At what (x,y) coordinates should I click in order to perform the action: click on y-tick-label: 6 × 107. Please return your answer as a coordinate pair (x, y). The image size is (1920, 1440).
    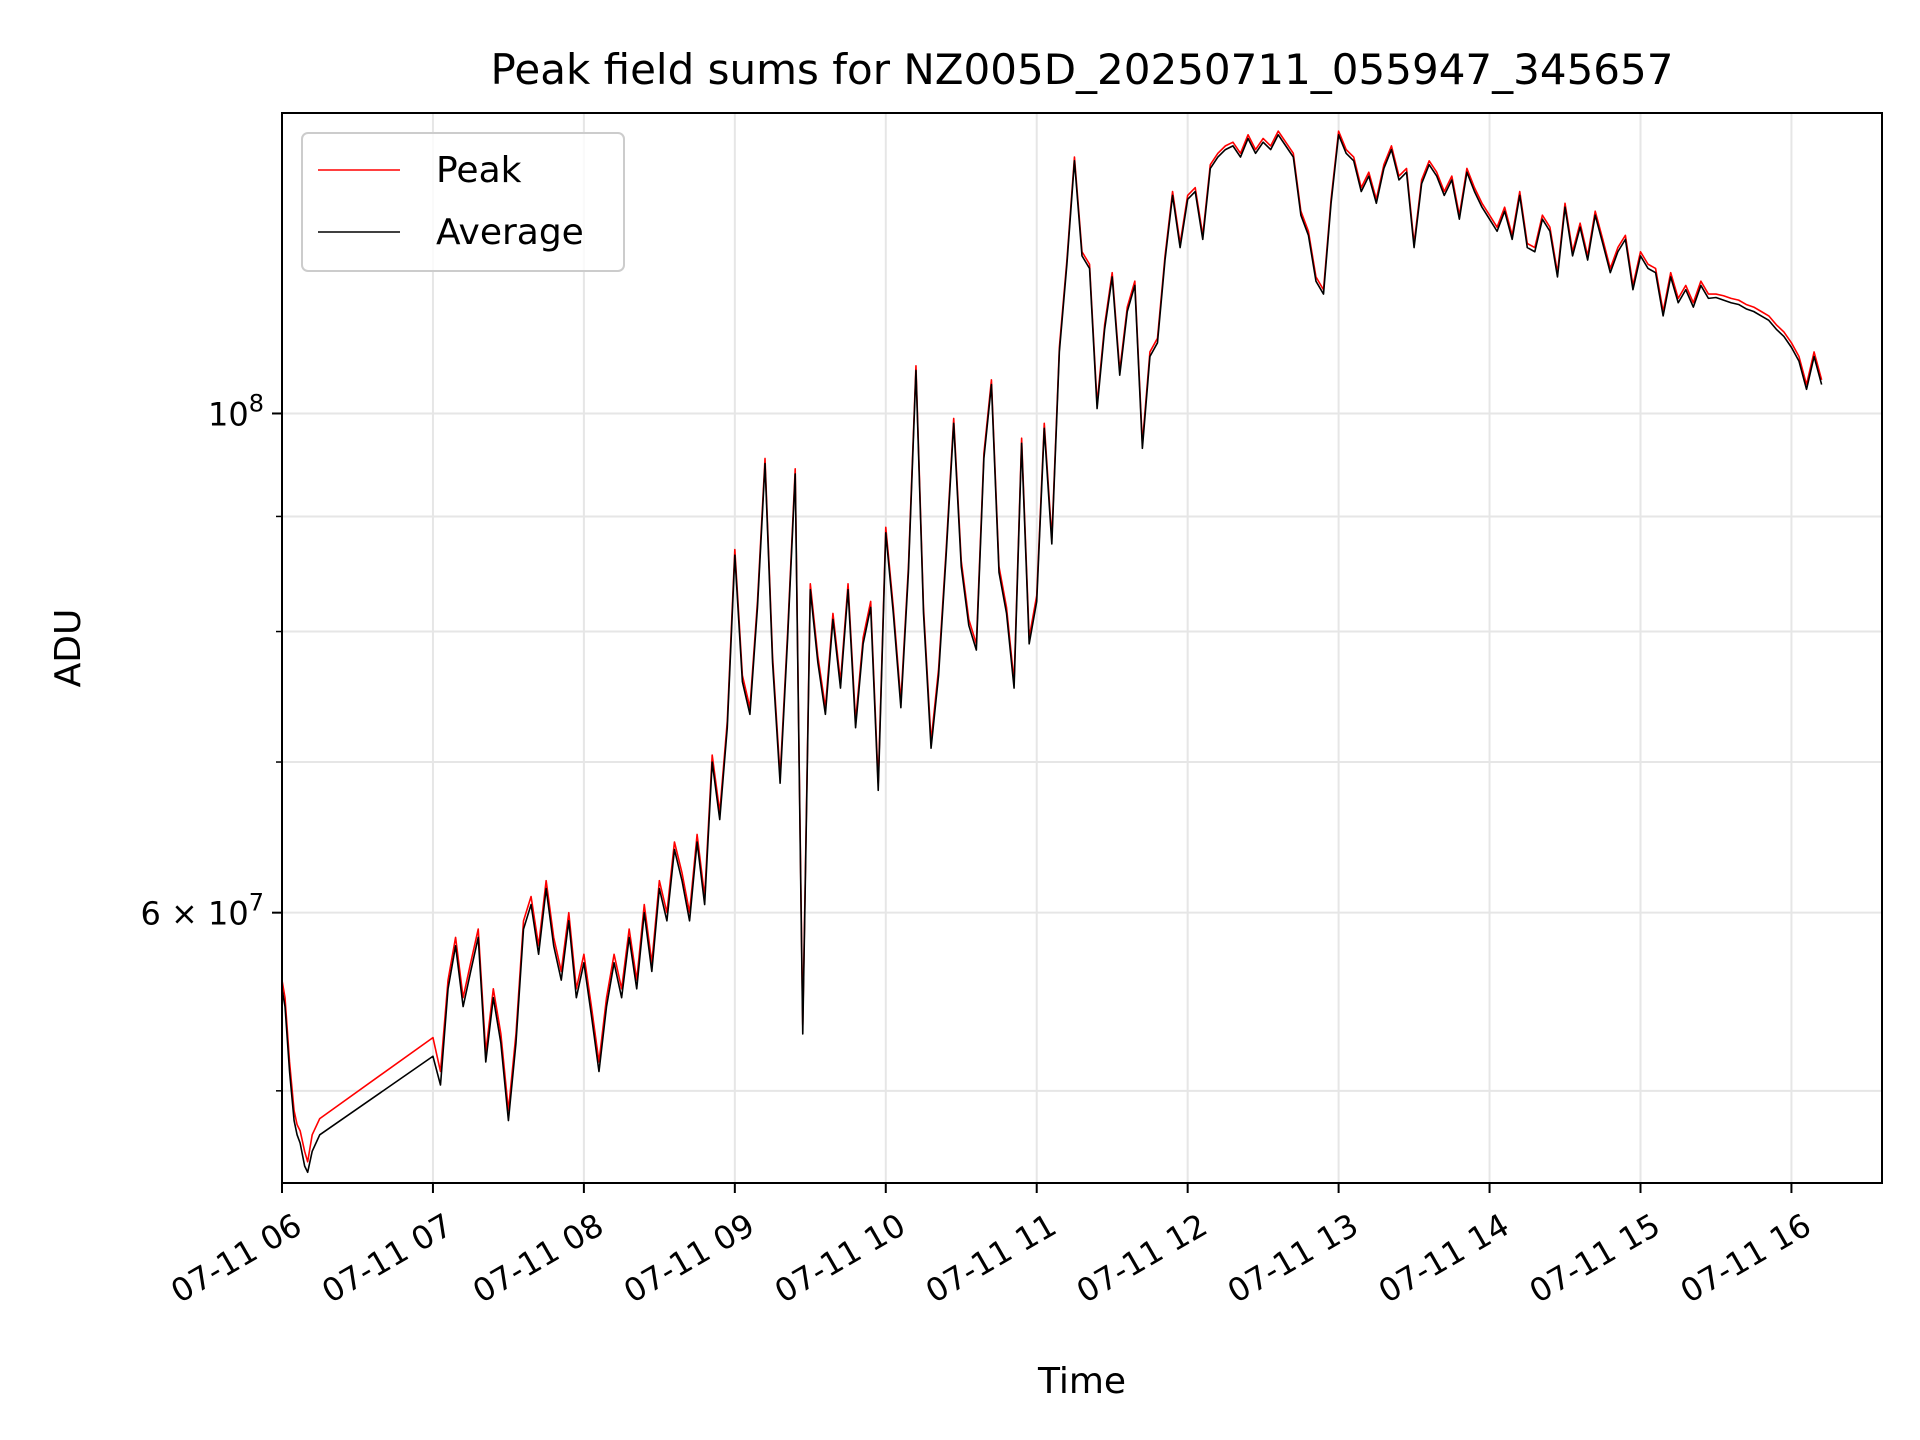
    Looking at the image, I should click on (202, 911).